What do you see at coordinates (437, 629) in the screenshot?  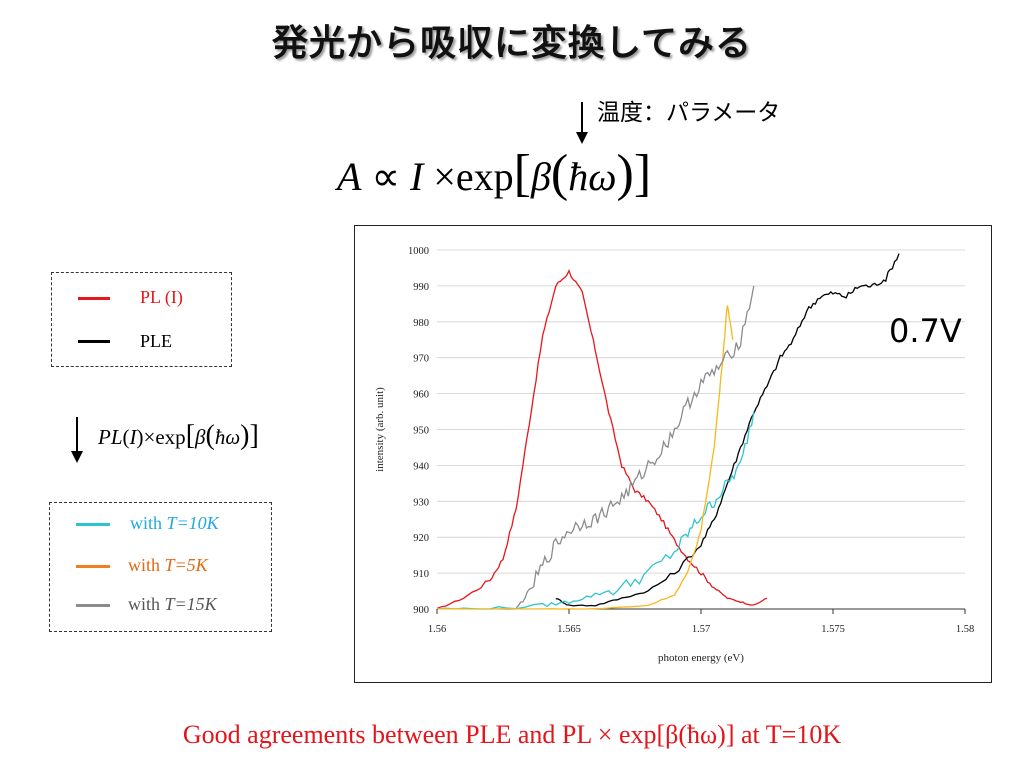 I see `x-tick-label: 1.56` at bounding box center [437, 629].